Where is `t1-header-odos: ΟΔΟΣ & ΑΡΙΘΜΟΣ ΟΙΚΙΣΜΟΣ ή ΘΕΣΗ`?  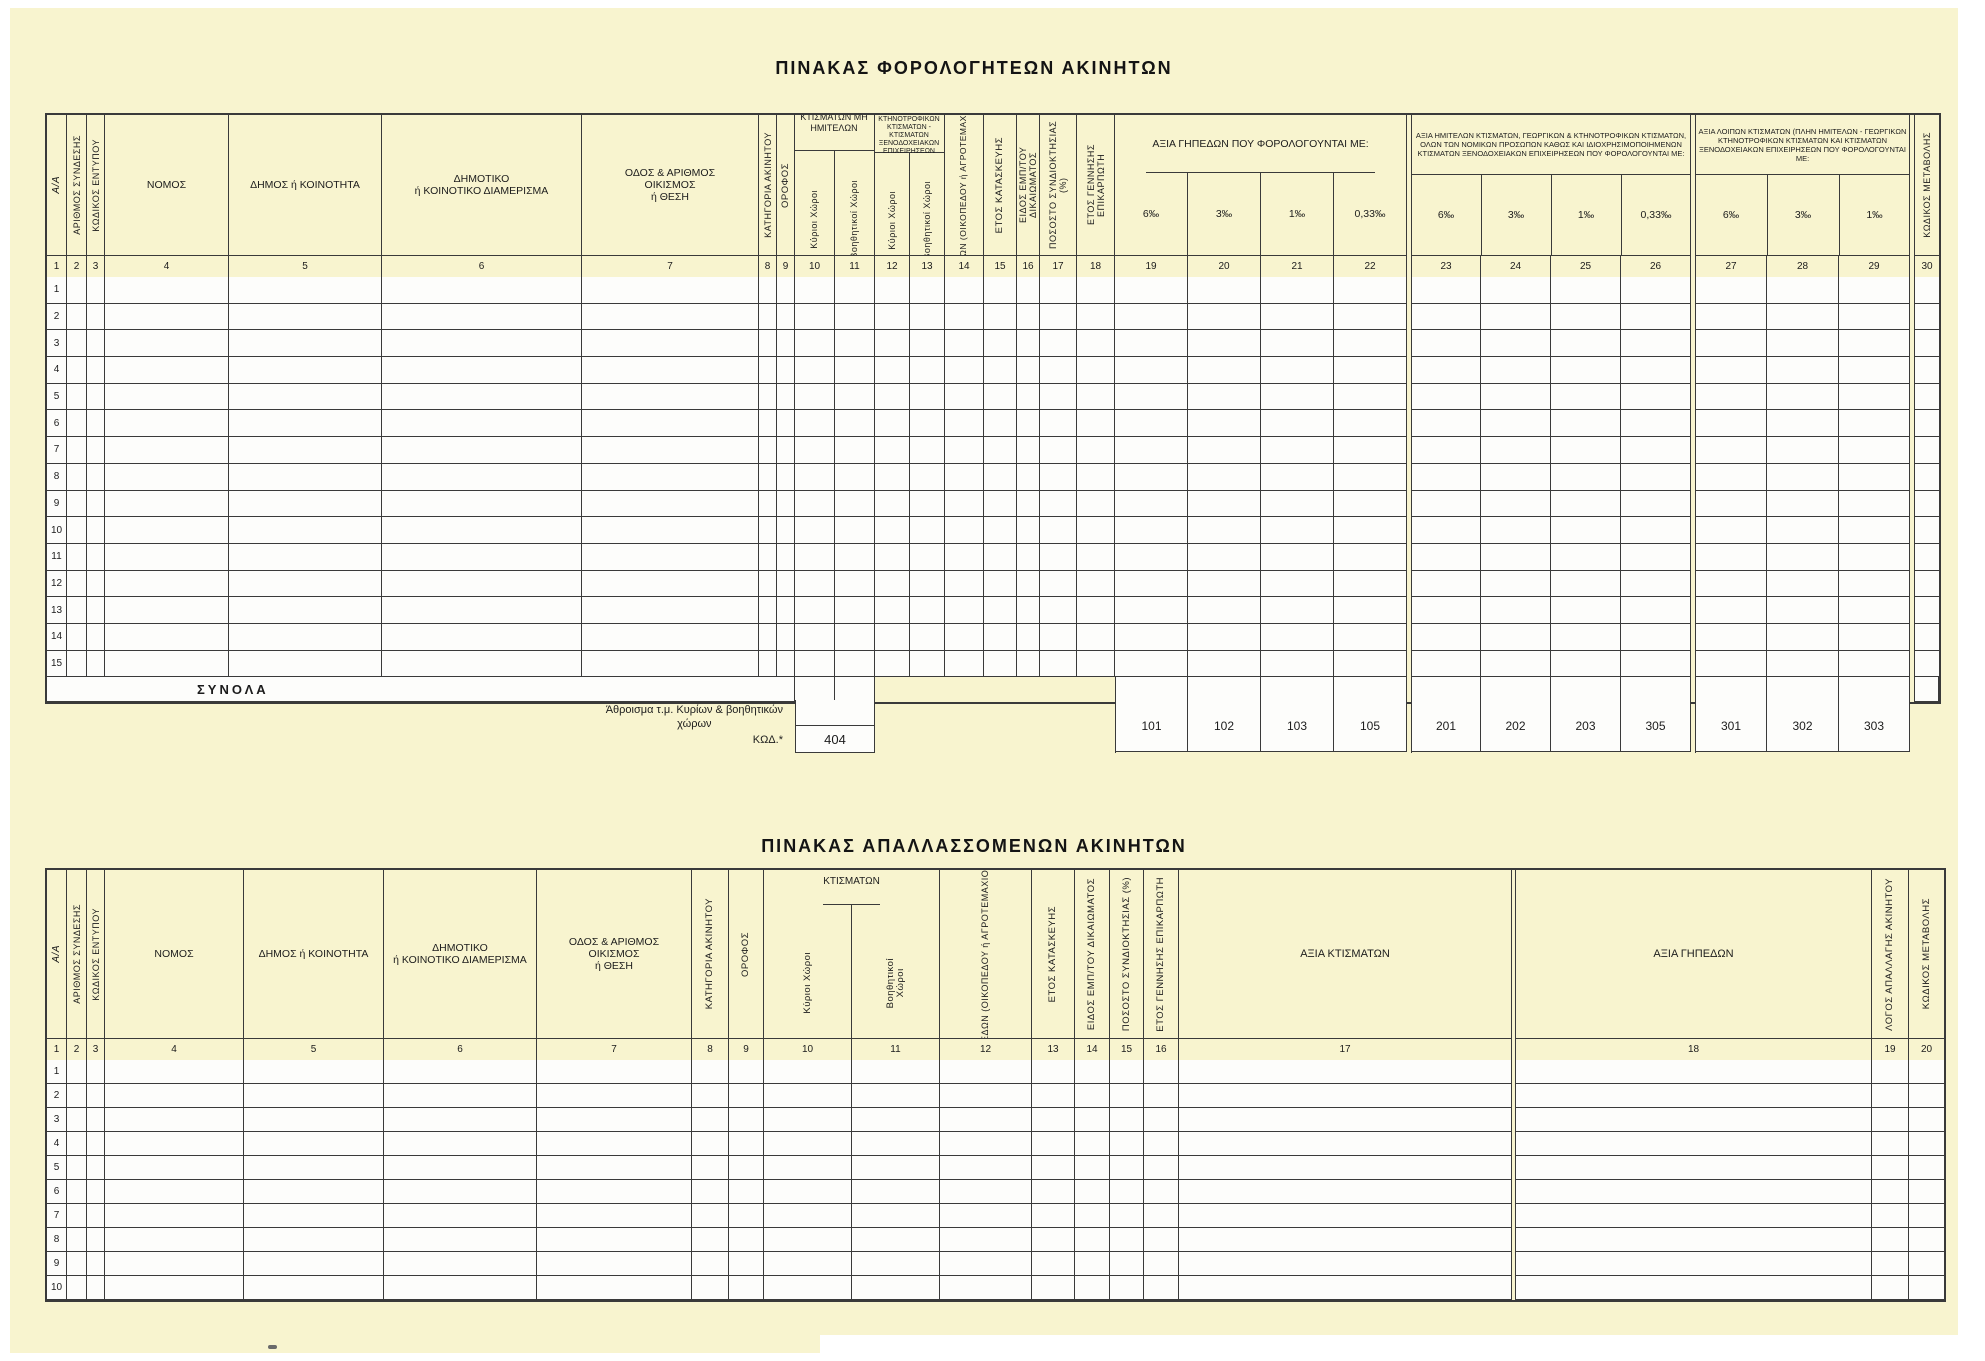
t1-header-odos: ΟΔΟΣ & ΑΡΙΘΜΟΣ ΟΙΚΙΣΜΟΣ ή ΘΕΣΗ is located at coordinates (670, 185).